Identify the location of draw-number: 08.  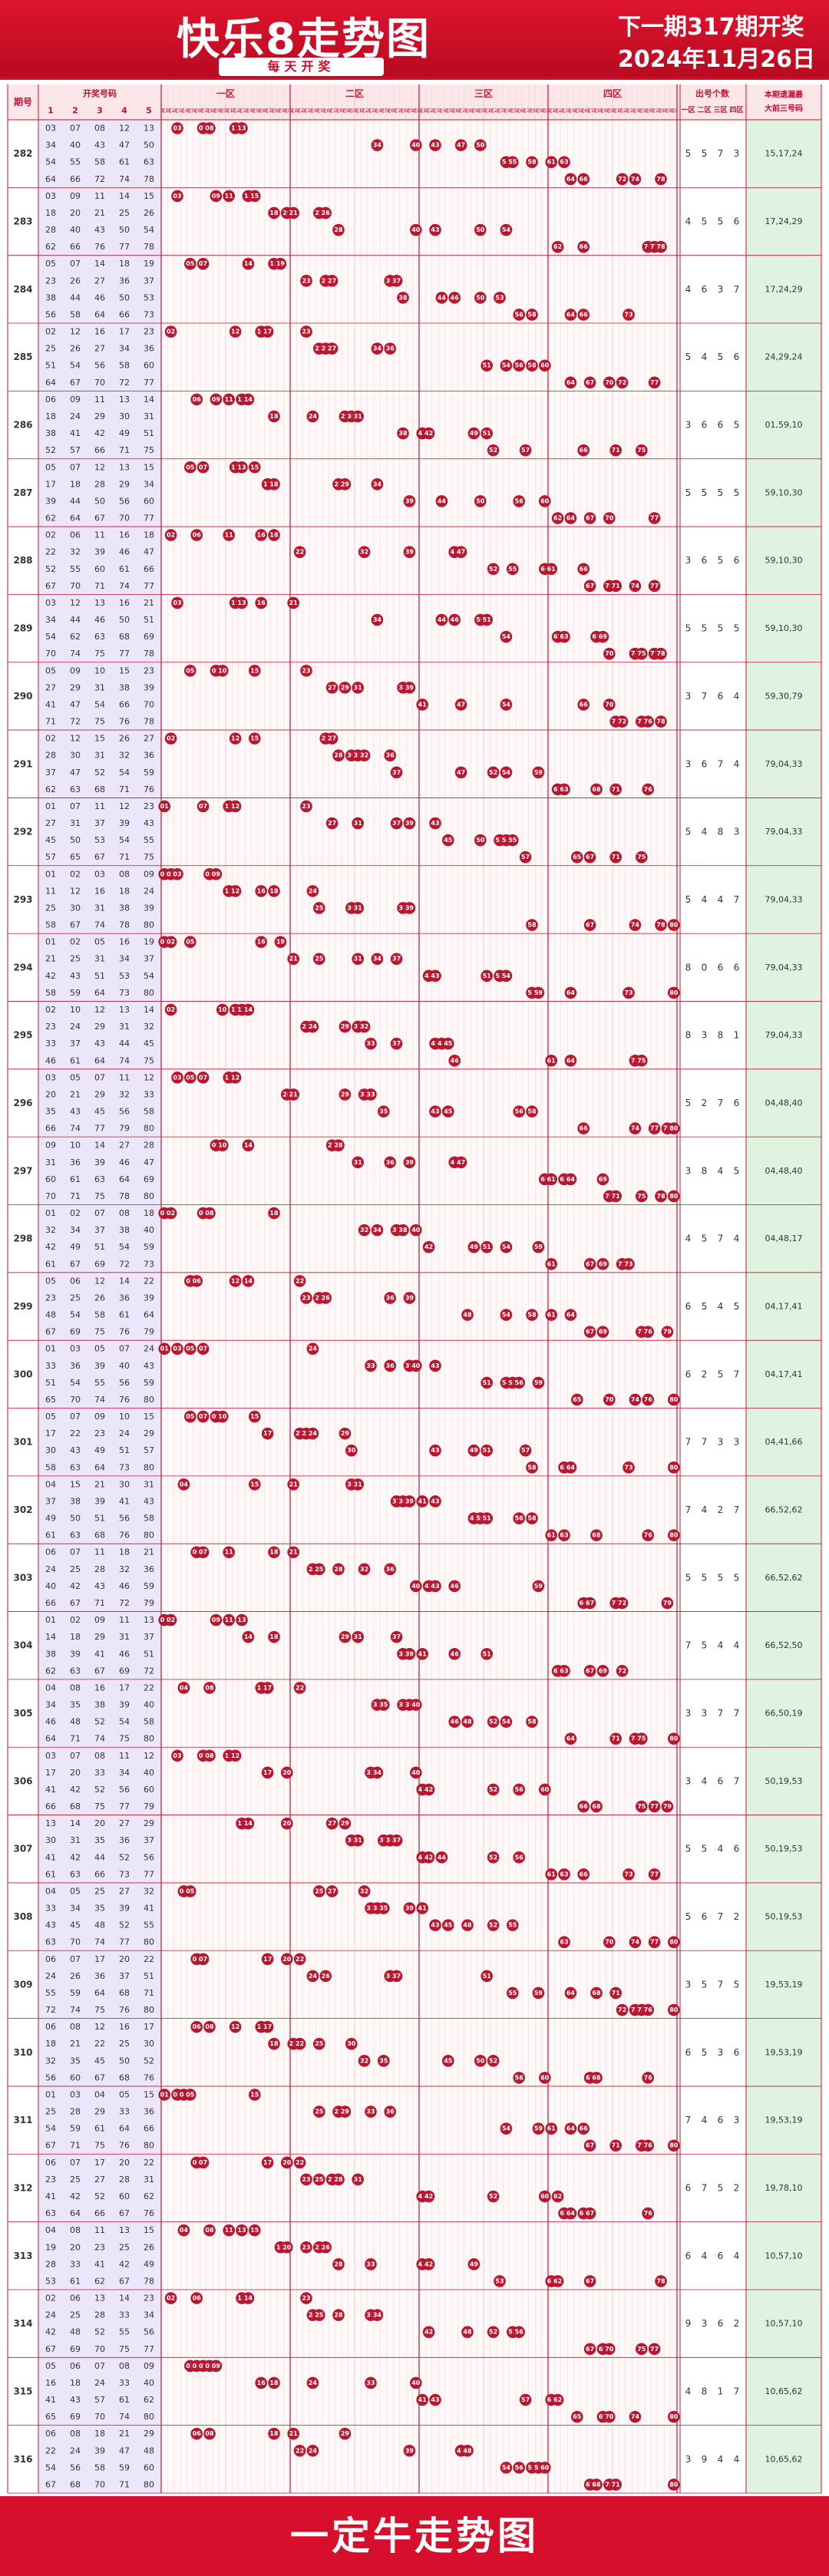
(75, 1688).